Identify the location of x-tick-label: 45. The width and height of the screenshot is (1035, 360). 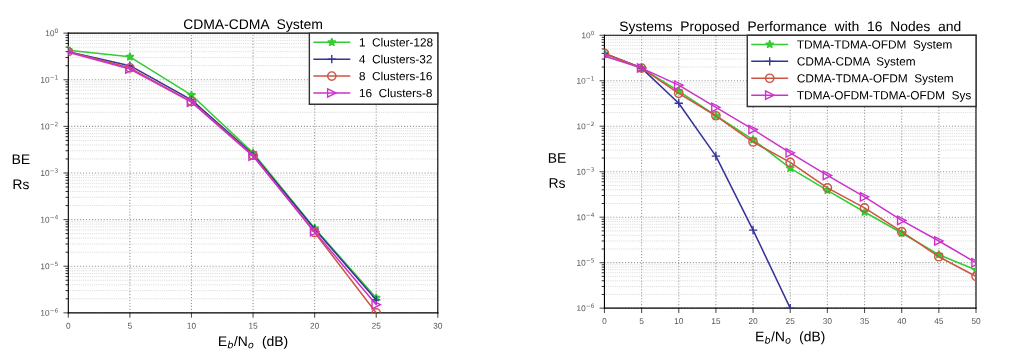
(939, 321).